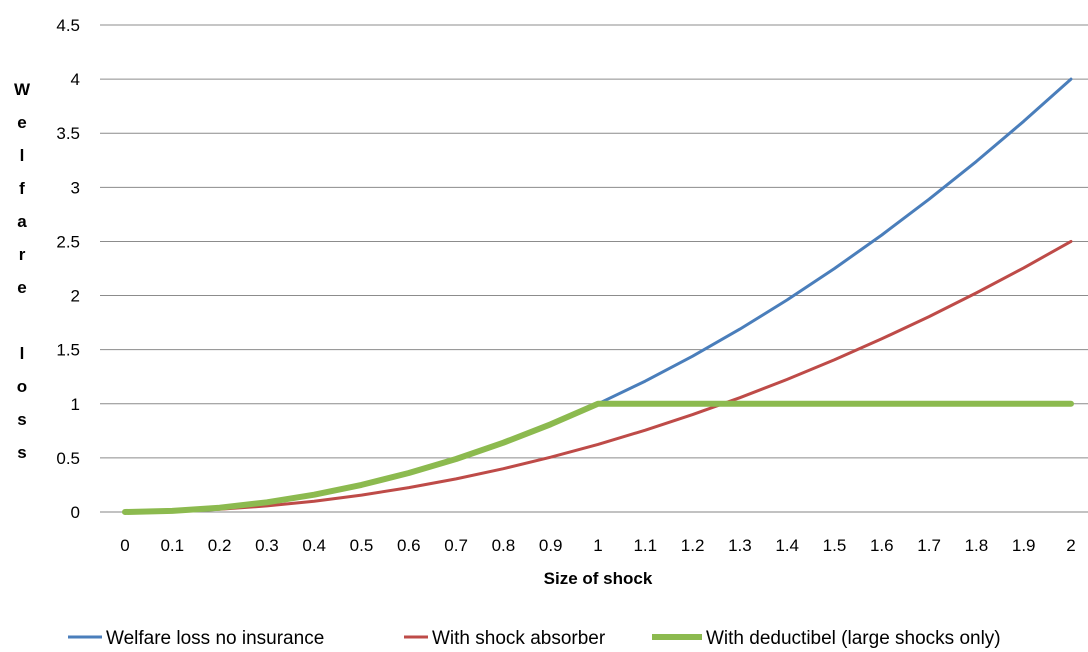 This screenshot has width=1088, height=652. What do you see at coordinates (22, 89) in the screenshot?
I see `y-axis-title-letter: W` at bounding box center [22, 89].